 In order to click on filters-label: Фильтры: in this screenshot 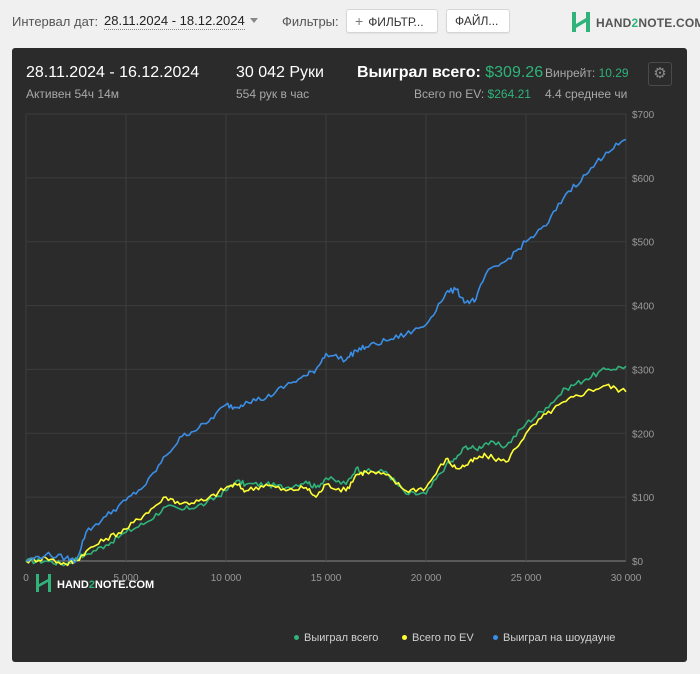, I will do `click(310, 21)`.